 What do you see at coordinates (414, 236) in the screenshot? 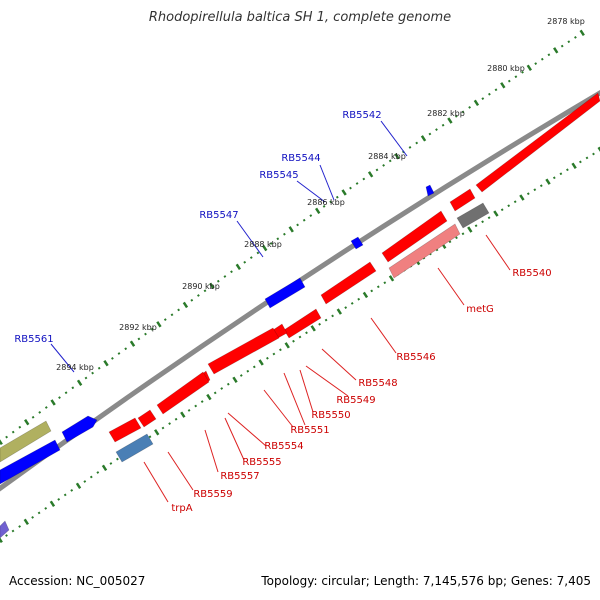
I see `gene-RB5544-feature` at bounding box center [414, 236].